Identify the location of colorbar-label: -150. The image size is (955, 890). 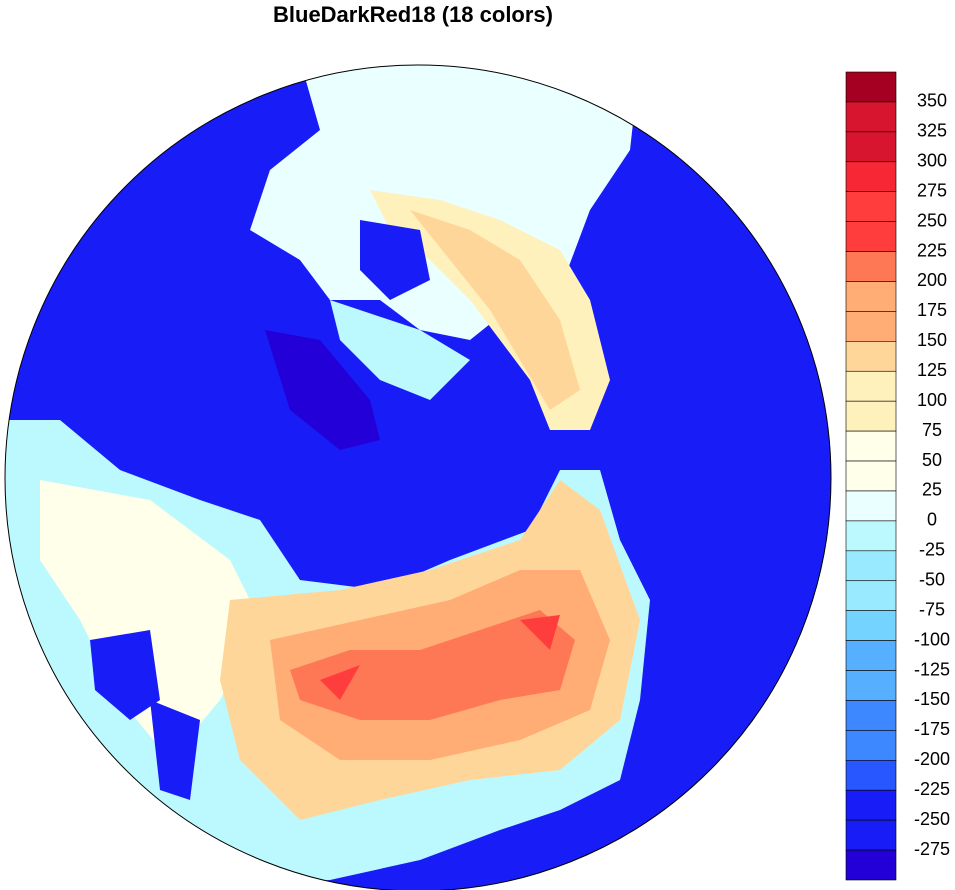
(932, 699).